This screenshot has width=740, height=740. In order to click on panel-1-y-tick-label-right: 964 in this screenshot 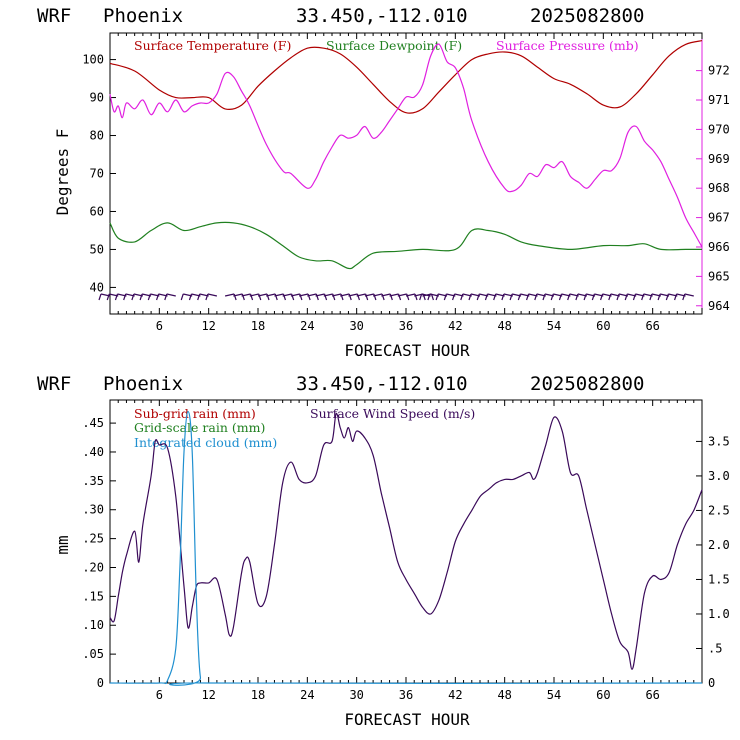, I will do `click(719, 306)`.